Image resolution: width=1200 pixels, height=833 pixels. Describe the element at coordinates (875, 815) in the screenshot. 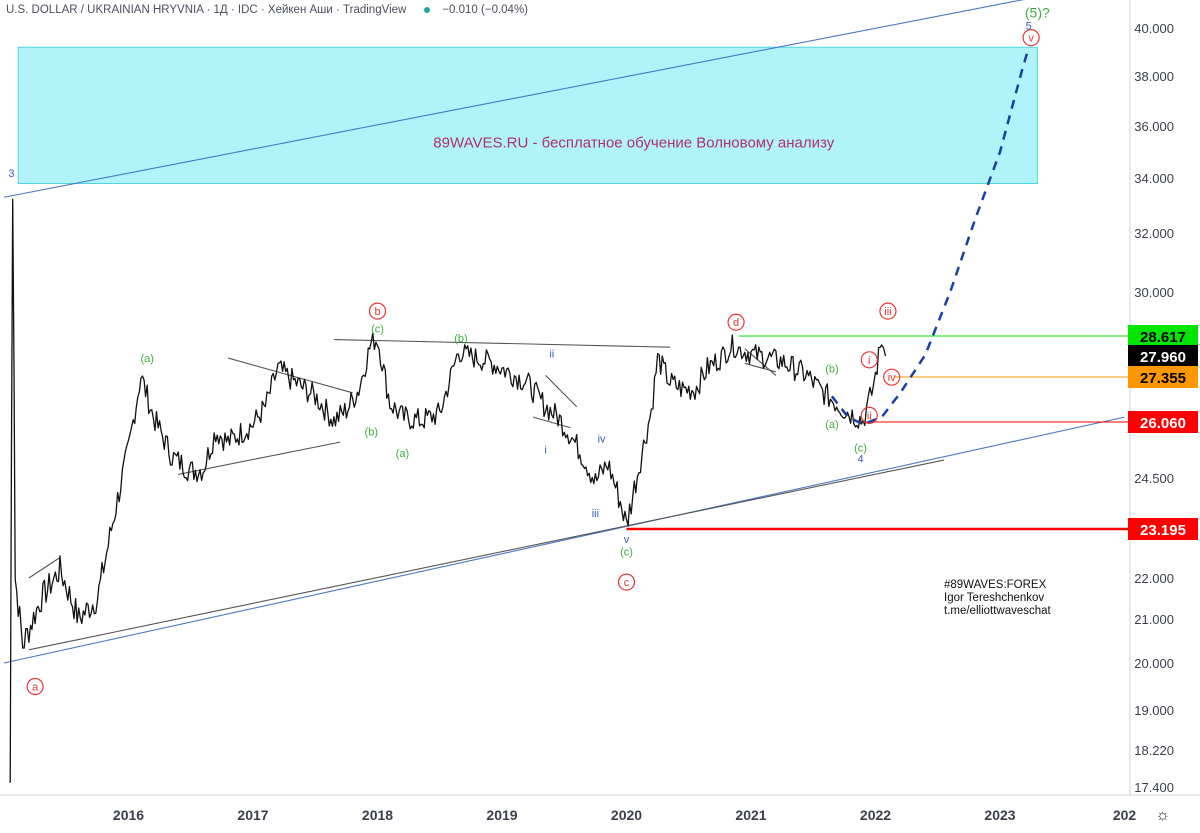

I see `x-tick-6: 2022` at that location.